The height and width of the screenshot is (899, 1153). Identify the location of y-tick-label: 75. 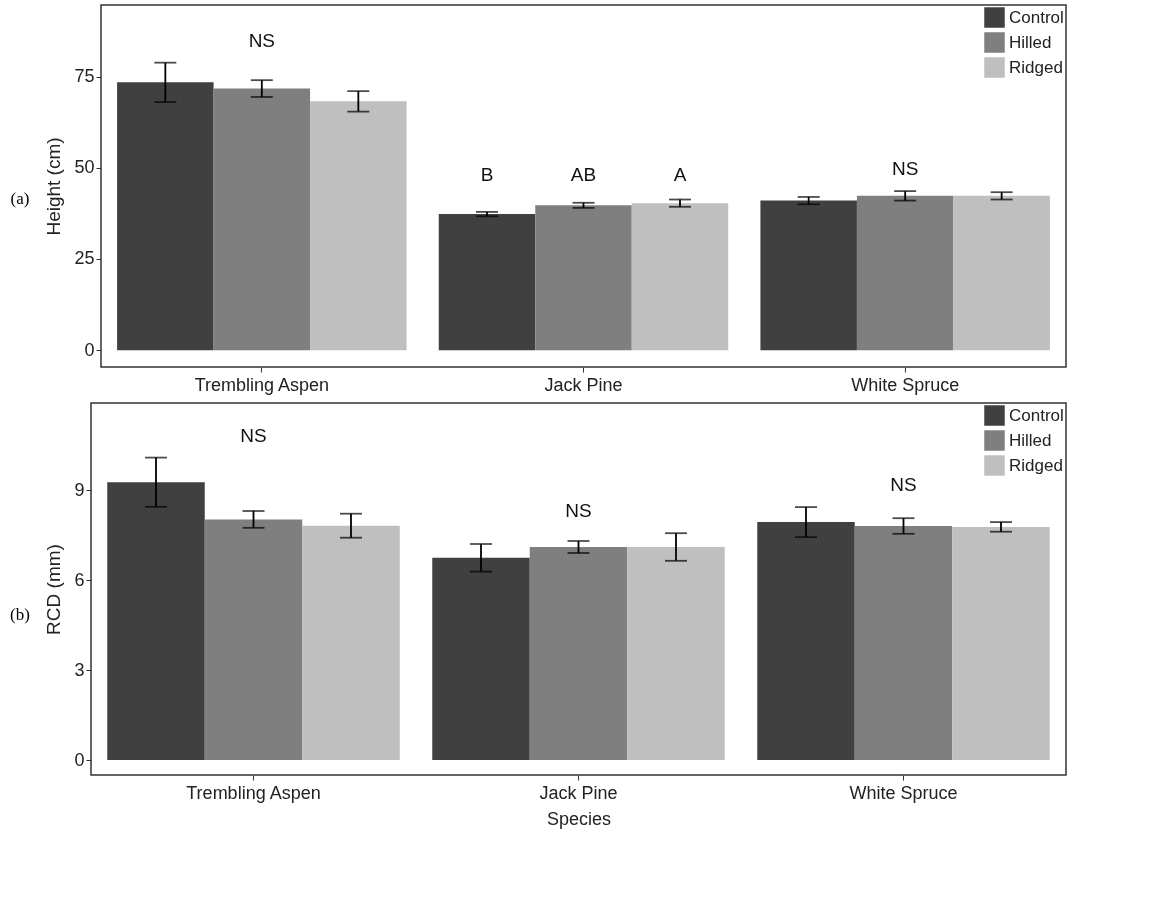
(84, 76).